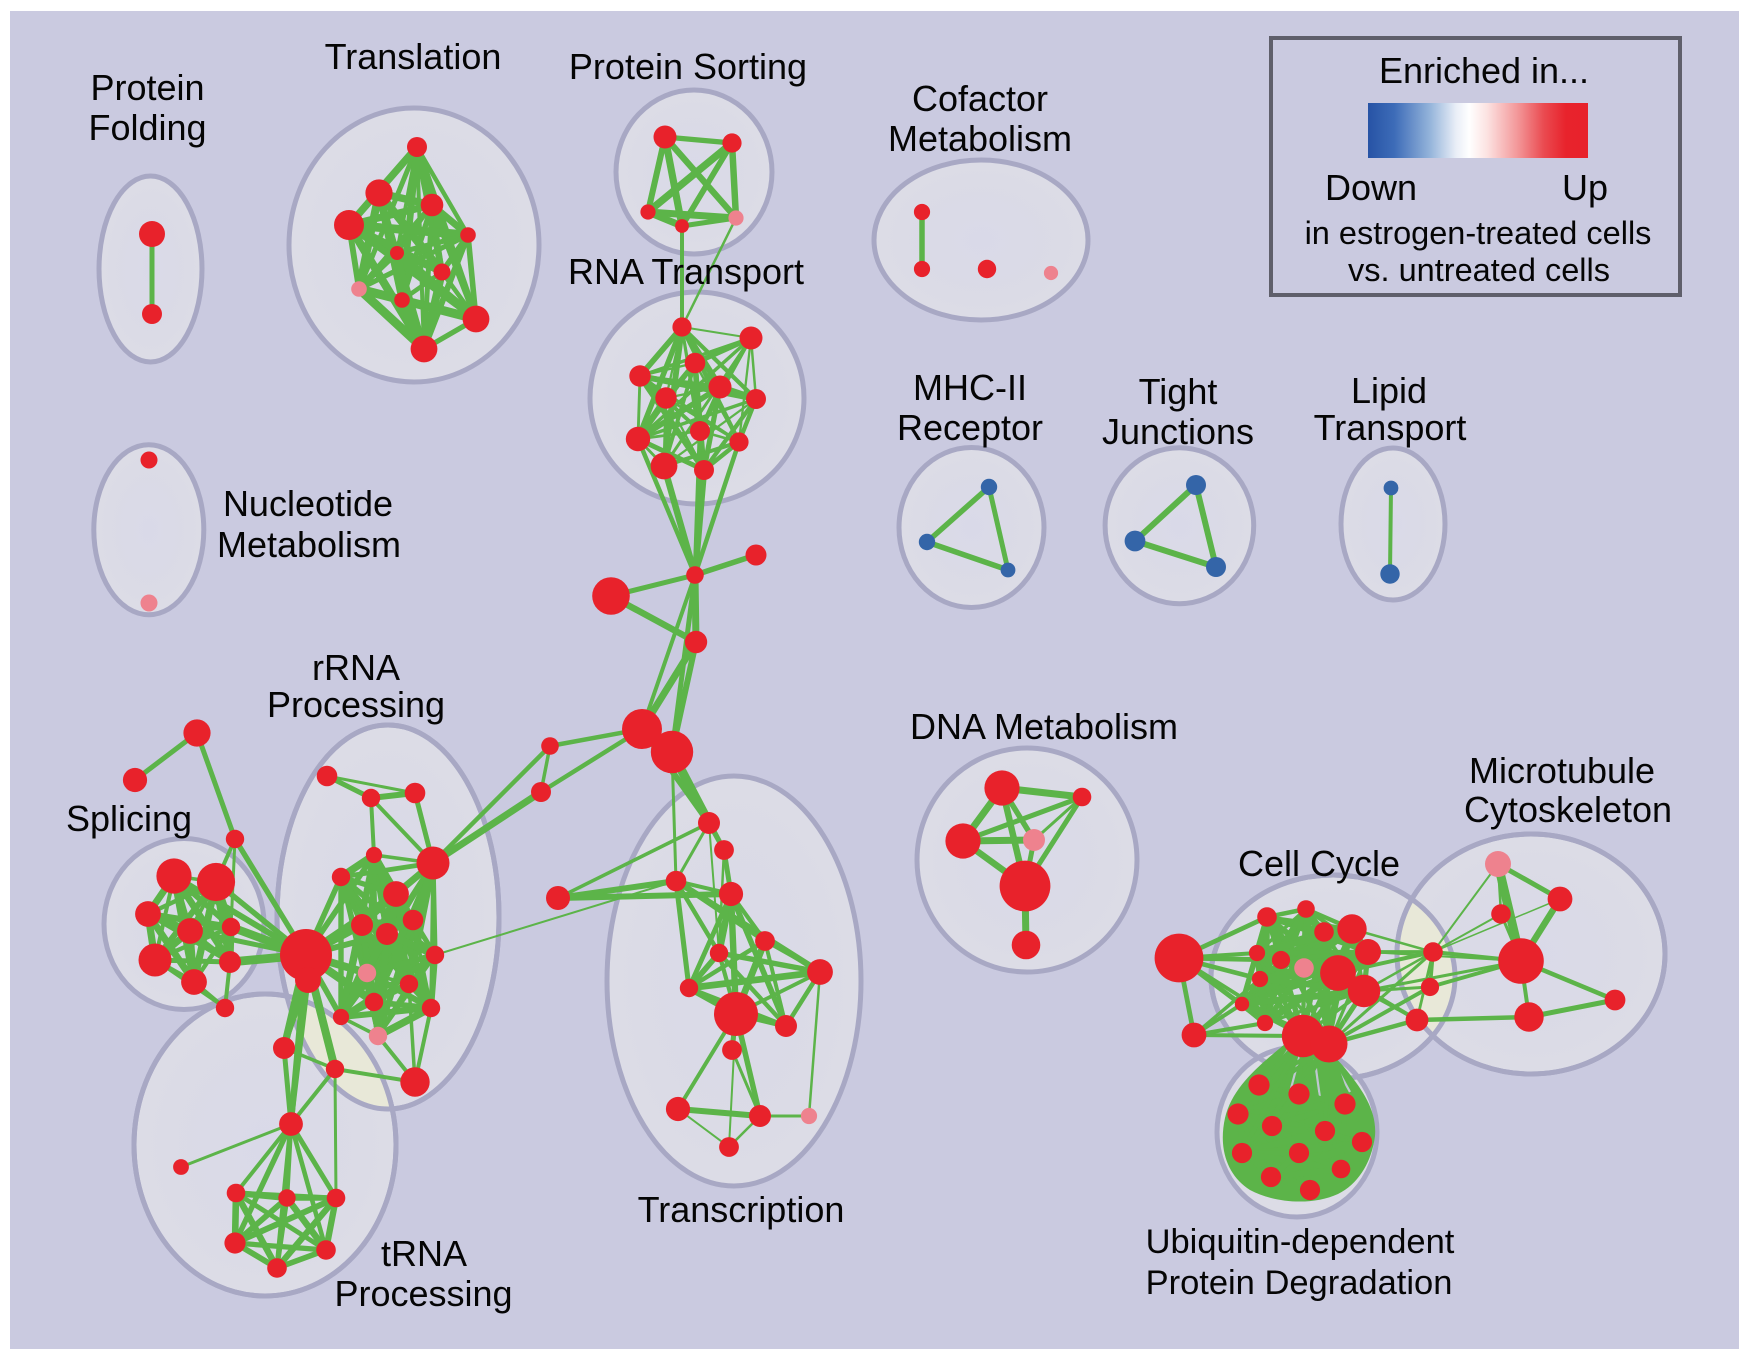  What do you see at coordinates (1568, 809) in the screenshot?
I see `svg-text: Cytoskeleton` at bounding box center [1568, 809].